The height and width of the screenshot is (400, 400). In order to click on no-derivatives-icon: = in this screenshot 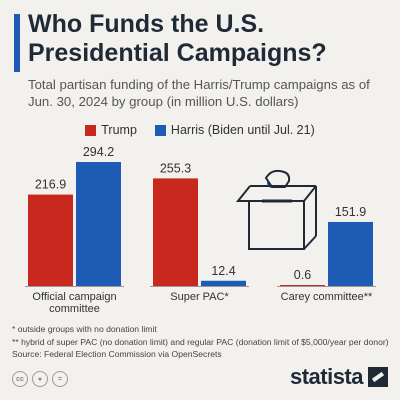, I will do `click(60, 379)`.